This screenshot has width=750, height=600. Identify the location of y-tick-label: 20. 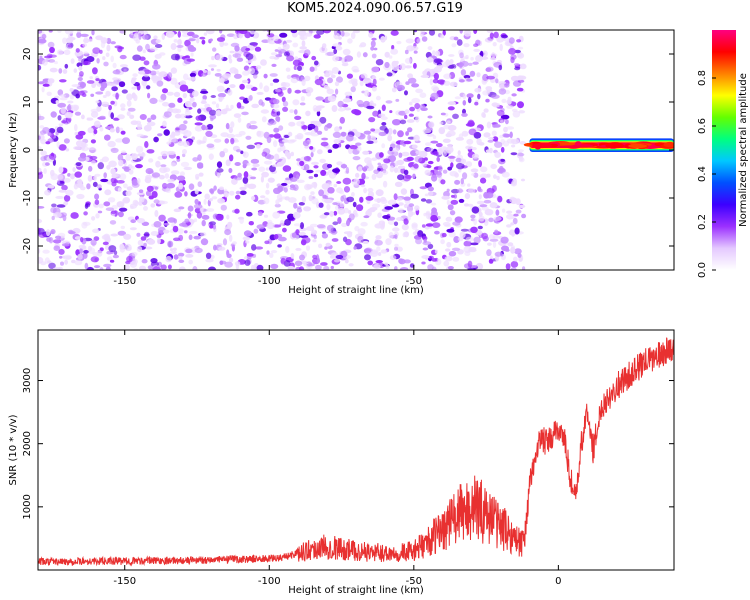
(27, 54).